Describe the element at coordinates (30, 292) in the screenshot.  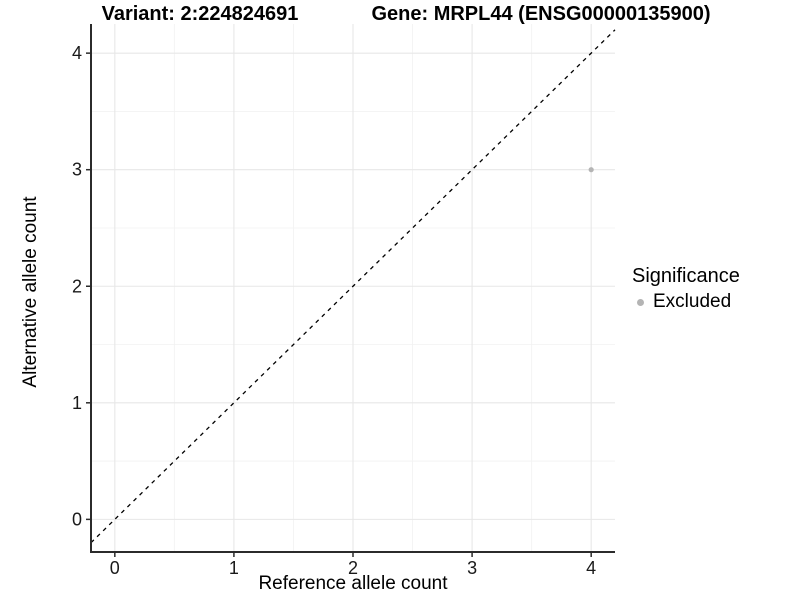
I see `y-axis-title: Alternative allele count` at that location.